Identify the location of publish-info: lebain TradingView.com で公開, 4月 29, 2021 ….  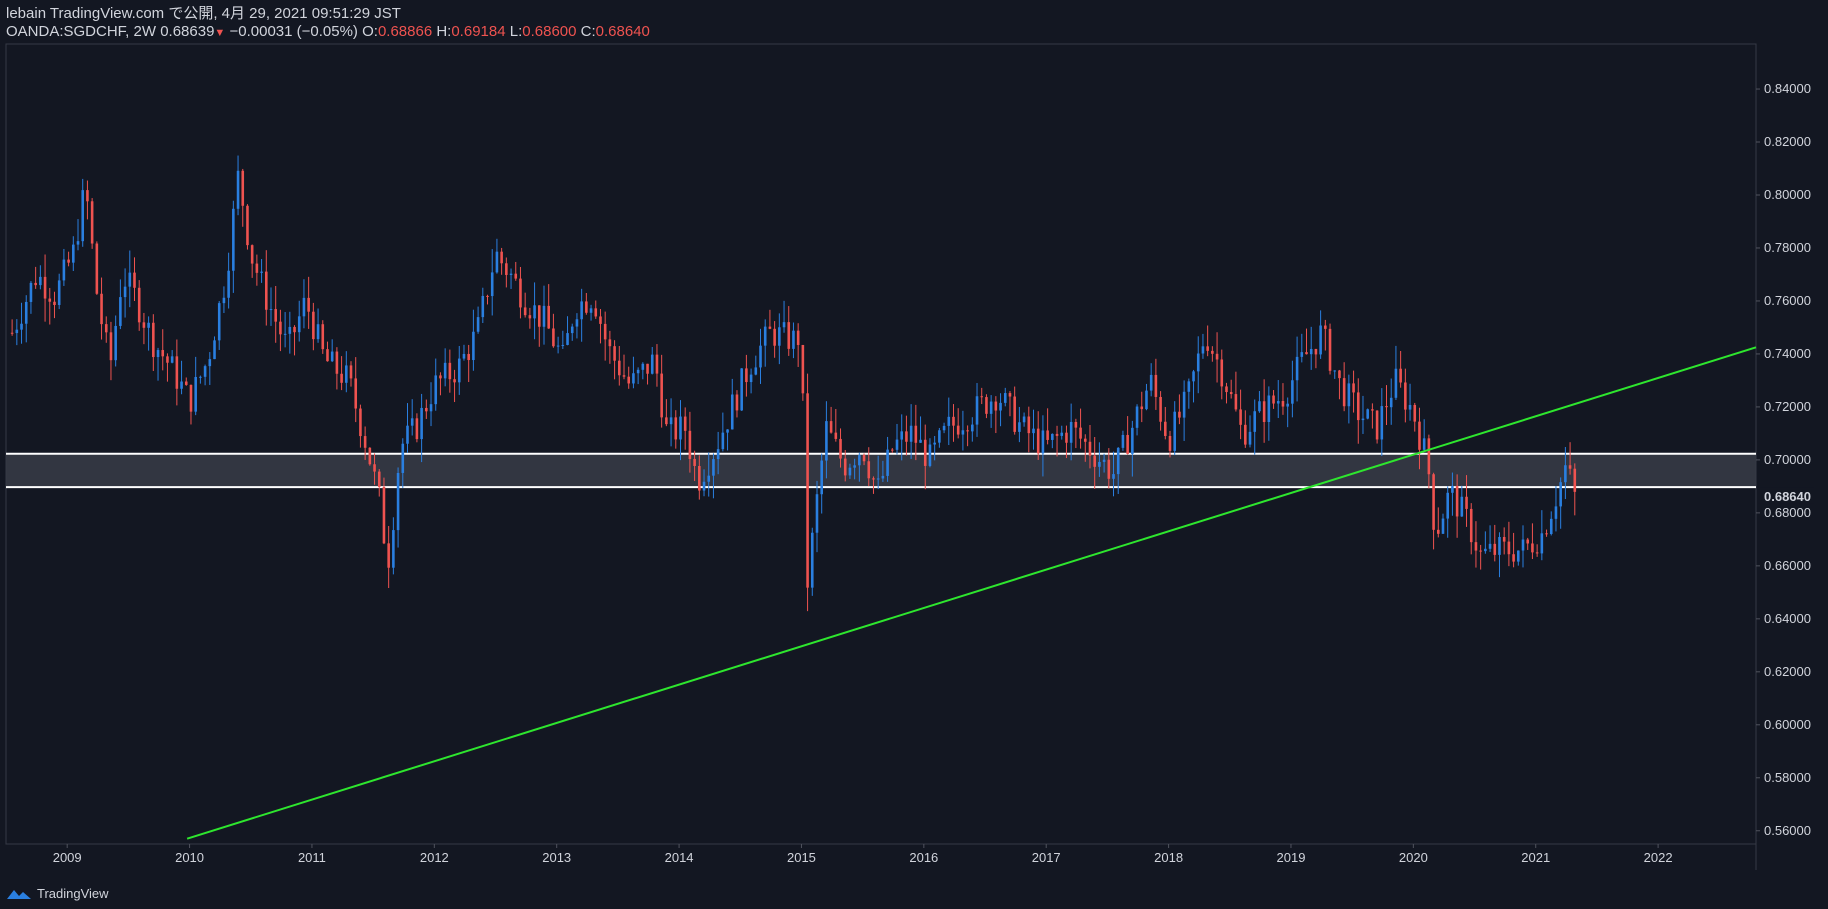
(203, 13).